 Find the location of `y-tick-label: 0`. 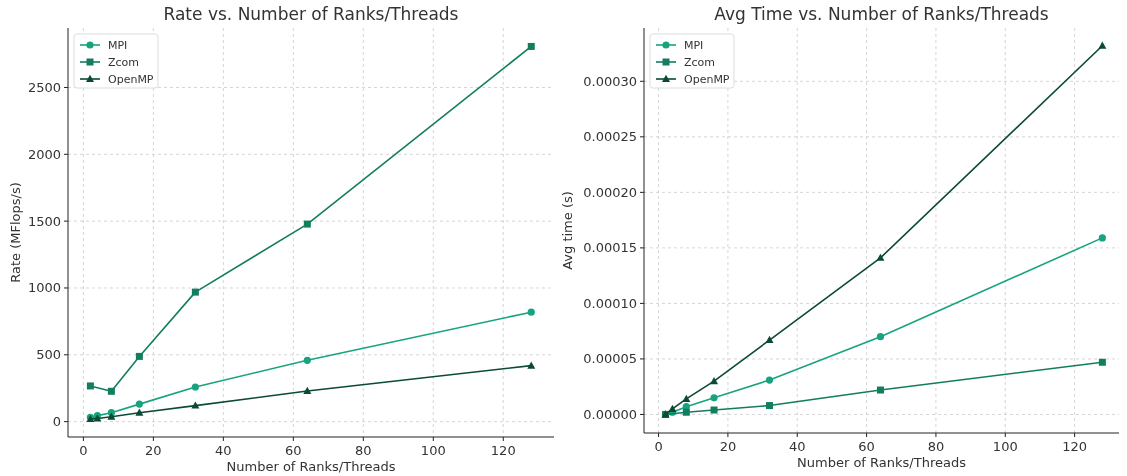

y-tick-label: 0 is located at coordinates (56, 422).